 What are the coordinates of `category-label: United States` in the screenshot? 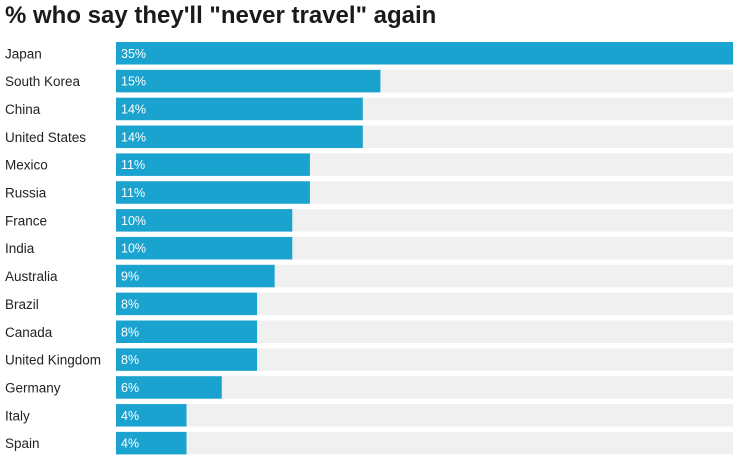 It's located at (45, 137).